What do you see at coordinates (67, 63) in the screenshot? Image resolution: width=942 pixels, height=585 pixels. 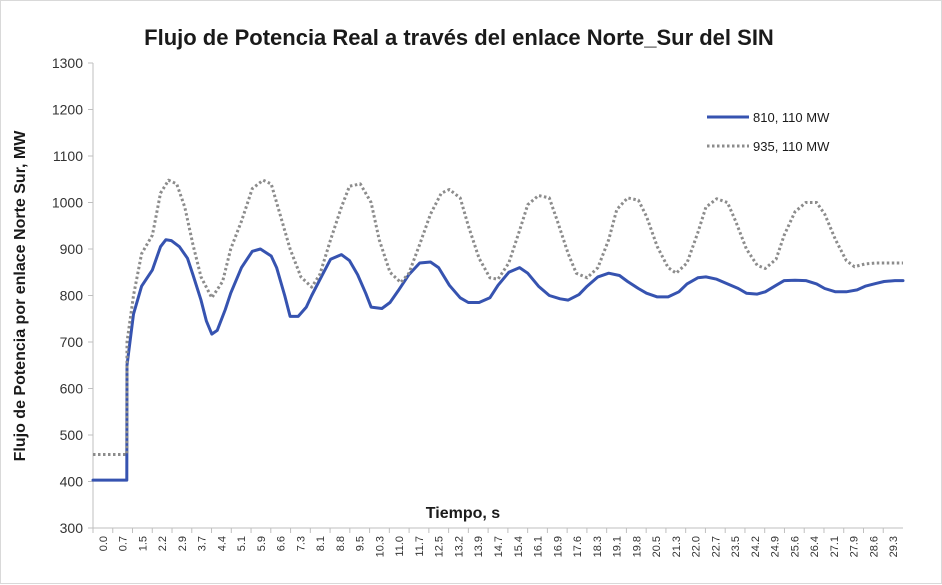 I see `y-tick-label: 1300` at bounding box center [67, 63].